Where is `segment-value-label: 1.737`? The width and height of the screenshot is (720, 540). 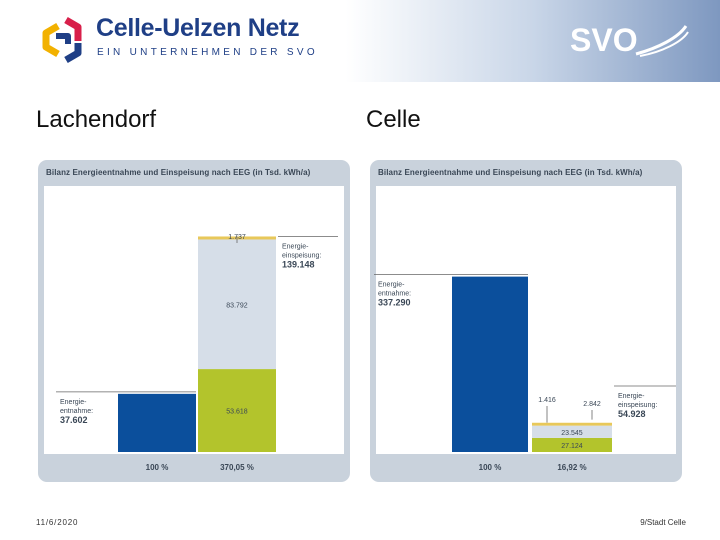
segment-value-label: 1.737 is located at coordinates (237, 237).